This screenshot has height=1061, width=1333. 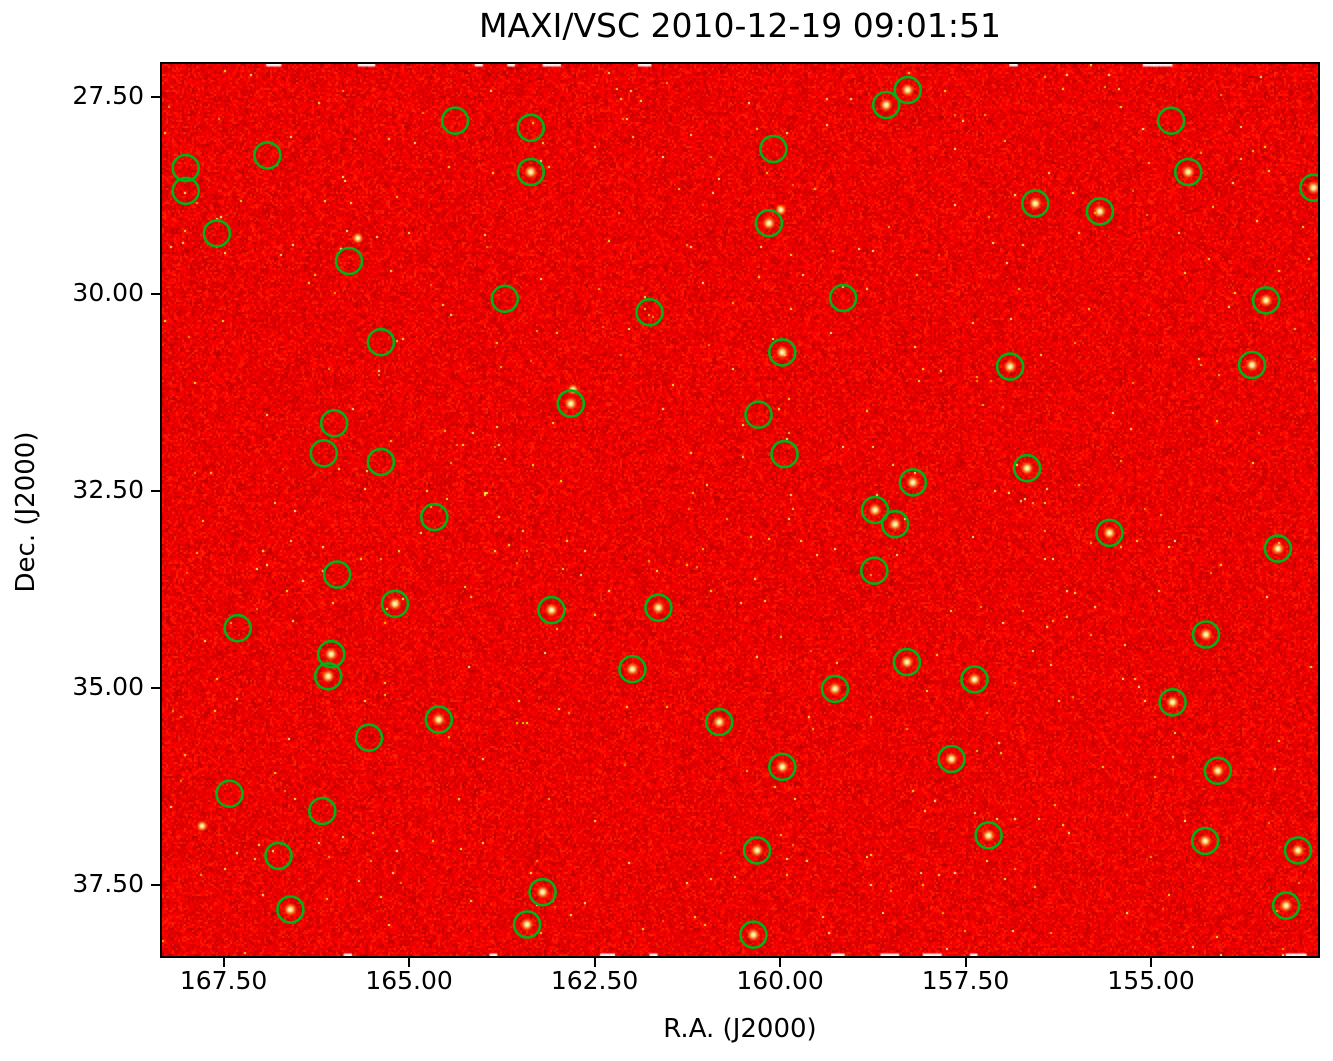 What do you see at coordinates (740, 1029) in the screenshot?
I see `x-axis-label: R.A. (J2000)` at bounding box center [740, 1029].